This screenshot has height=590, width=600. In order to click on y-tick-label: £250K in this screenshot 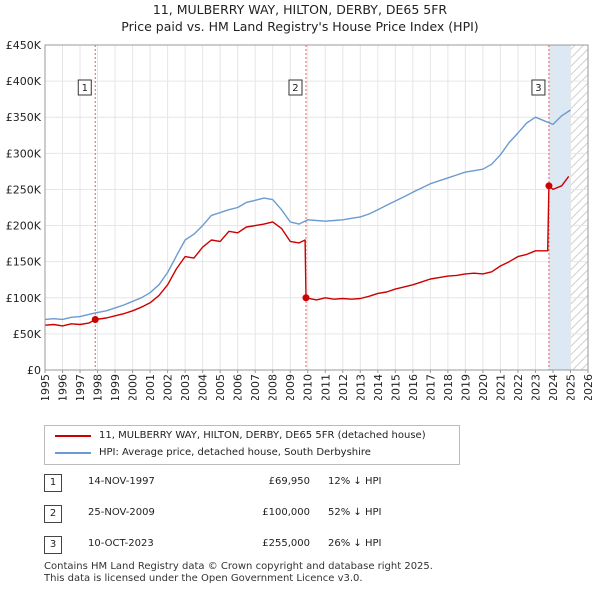, I will do `click(24, 189)`.